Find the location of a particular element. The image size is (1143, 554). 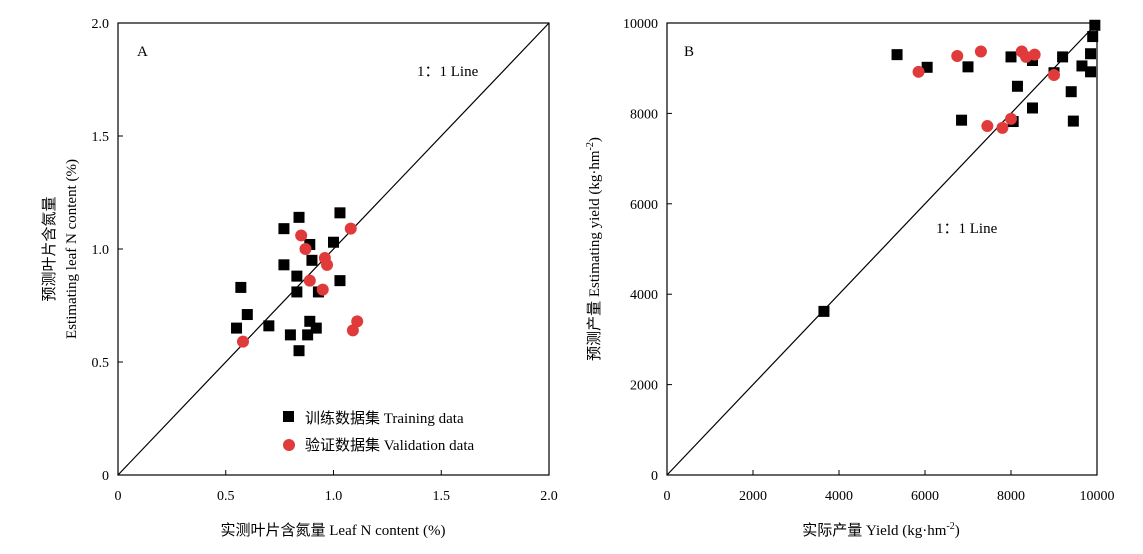

panel-a-y-tick-label: 2.0 is located at coordinates (101, 24).